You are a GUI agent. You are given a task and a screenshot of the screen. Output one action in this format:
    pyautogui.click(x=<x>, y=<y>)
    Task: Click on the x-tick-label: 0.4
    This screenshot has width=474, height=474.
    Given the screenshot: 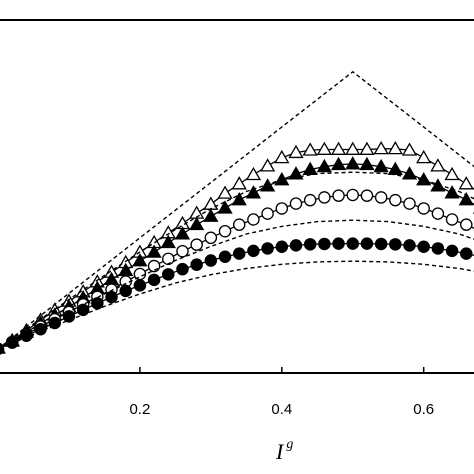 What is the action you would take?
    pyautogui.click(x=281, y=409)
    